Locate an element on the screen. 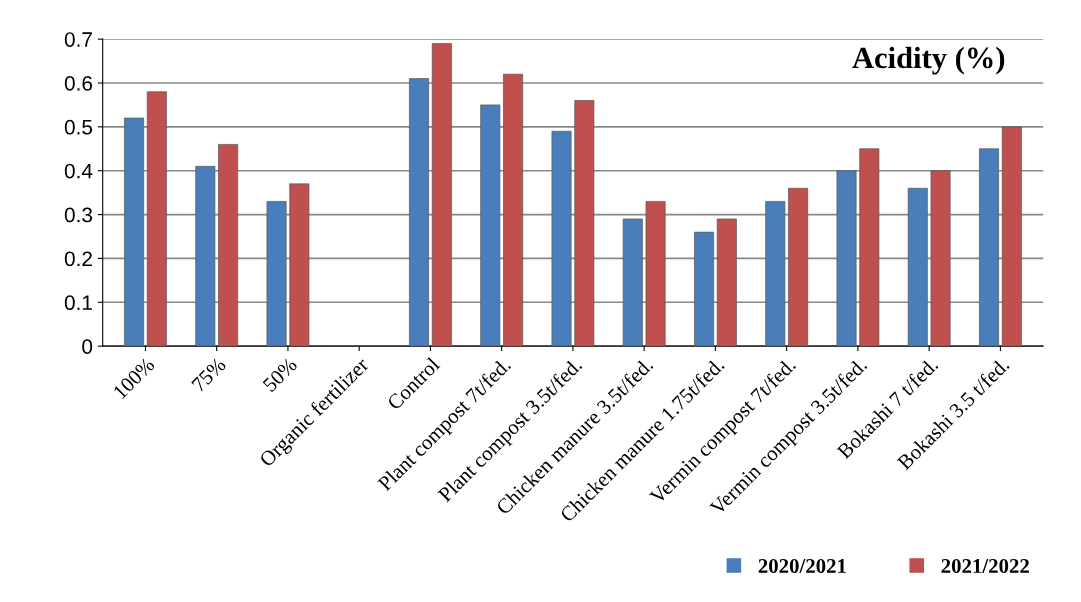  y-tick-label: 0.4 is located at coordinates (78, 171).